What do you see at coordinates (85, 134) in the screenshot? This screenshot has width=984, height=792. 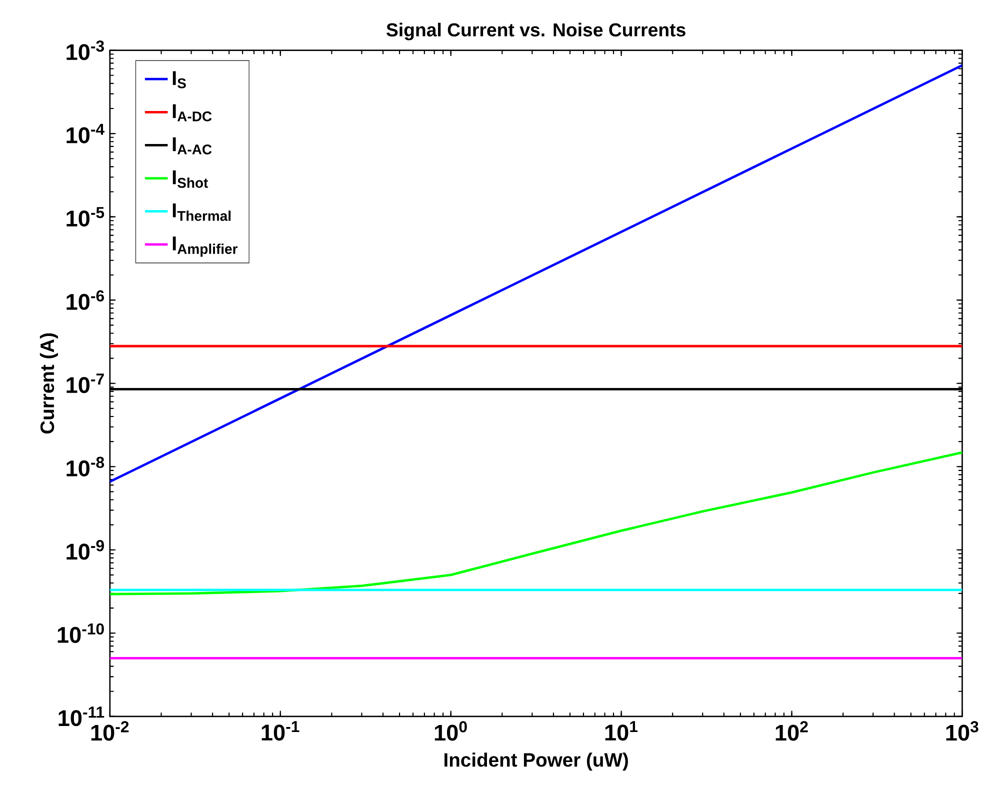 I see `y-tick-label: 10$^{-4}$` at bounding box center [85, 134].